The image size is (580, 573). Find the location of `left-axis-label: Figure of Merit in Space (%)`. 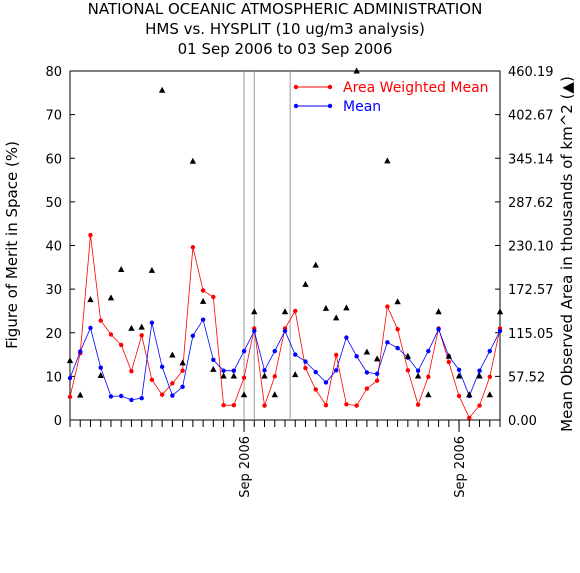

left-axis-label: Figure of Merit in Space (%) is located at coordinates (12, 245).